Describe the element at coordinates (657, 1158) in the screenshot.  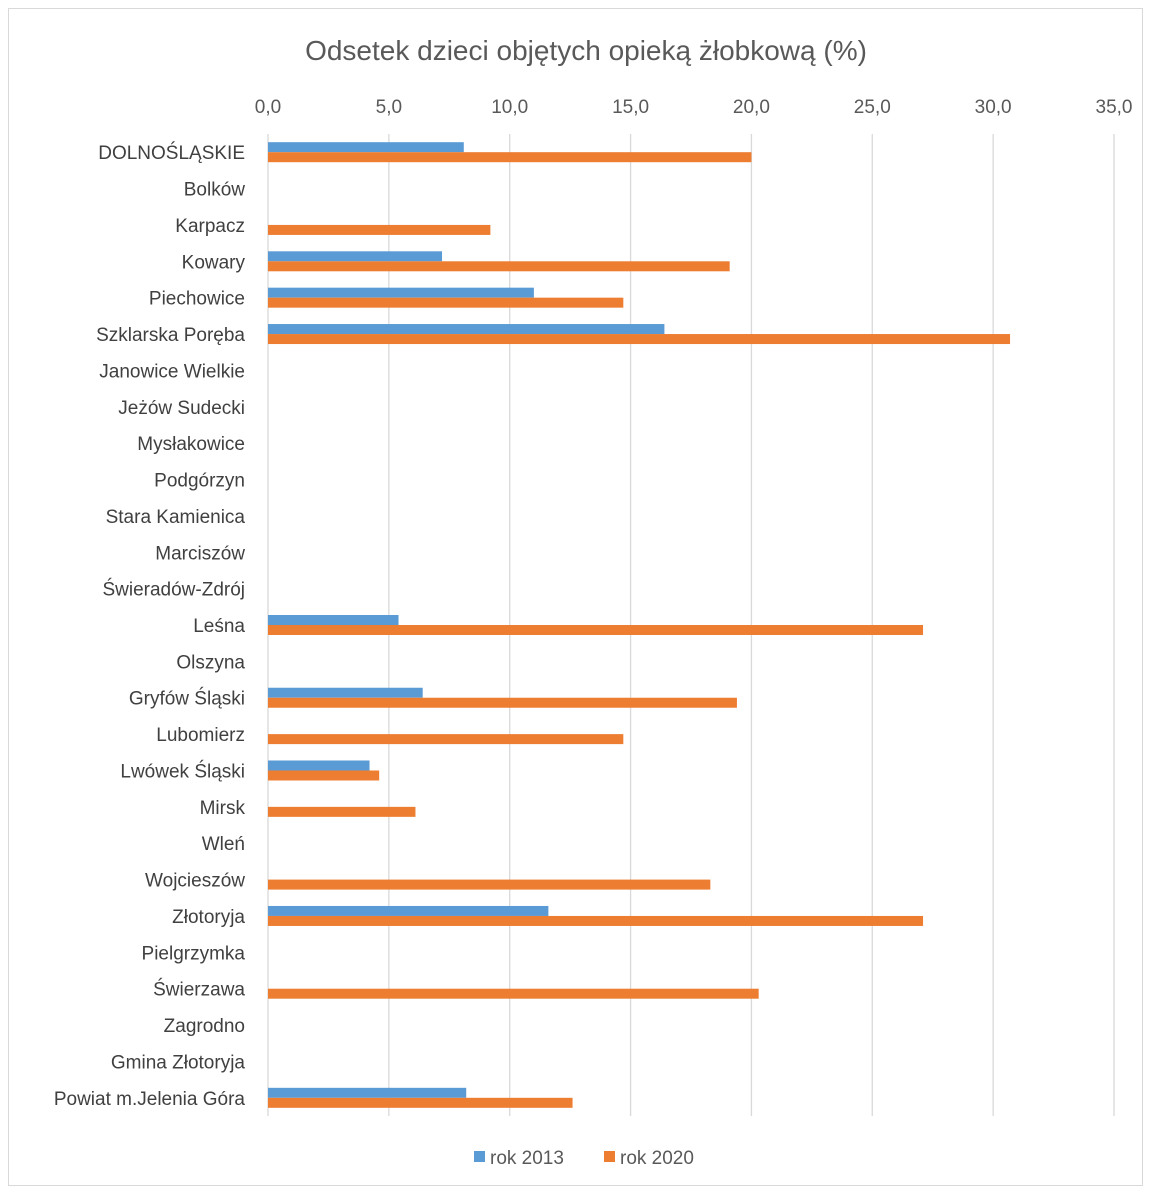
I see `legend-label: rok 2020` at that location.